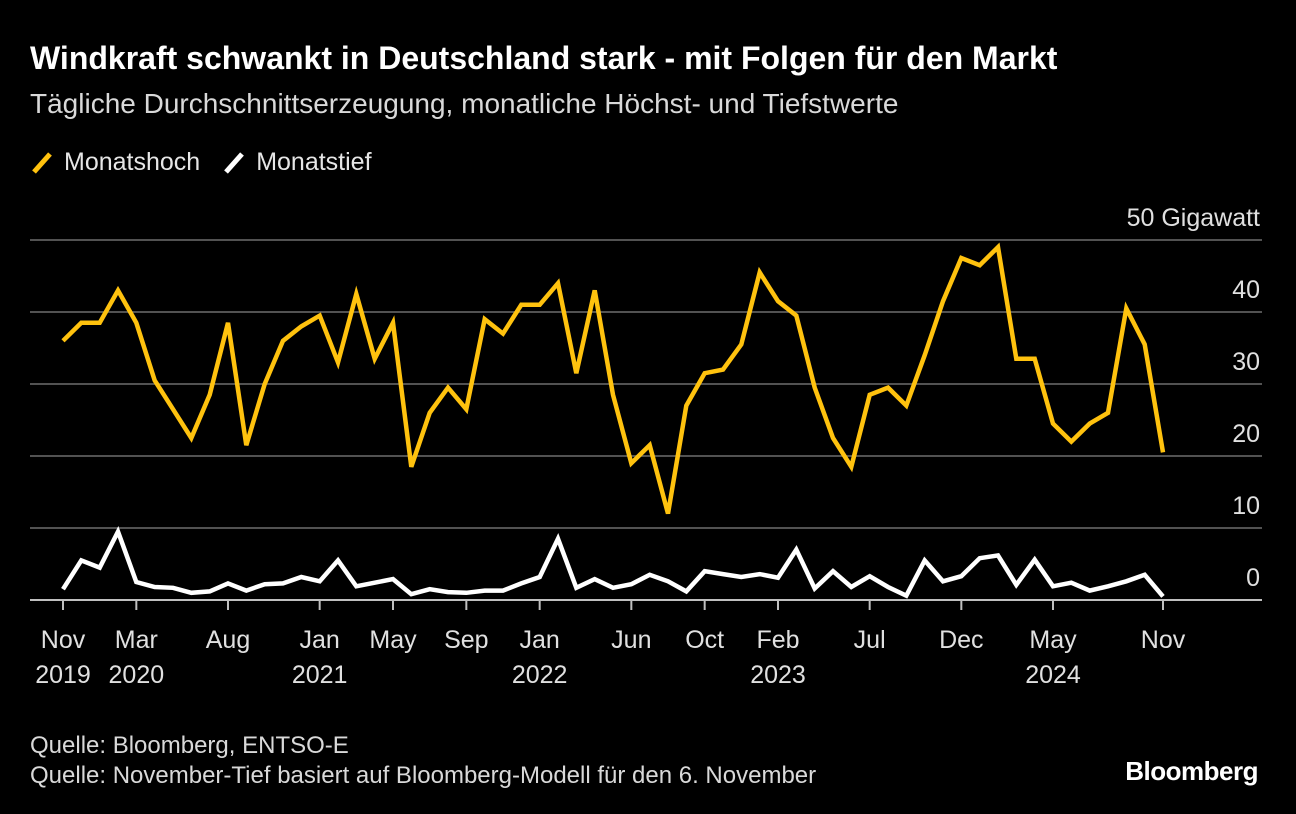  Describe the element at coordinates (228, 640) in the screenshot. I see `x-tick-label-2020-08-month: Aug` at that location.